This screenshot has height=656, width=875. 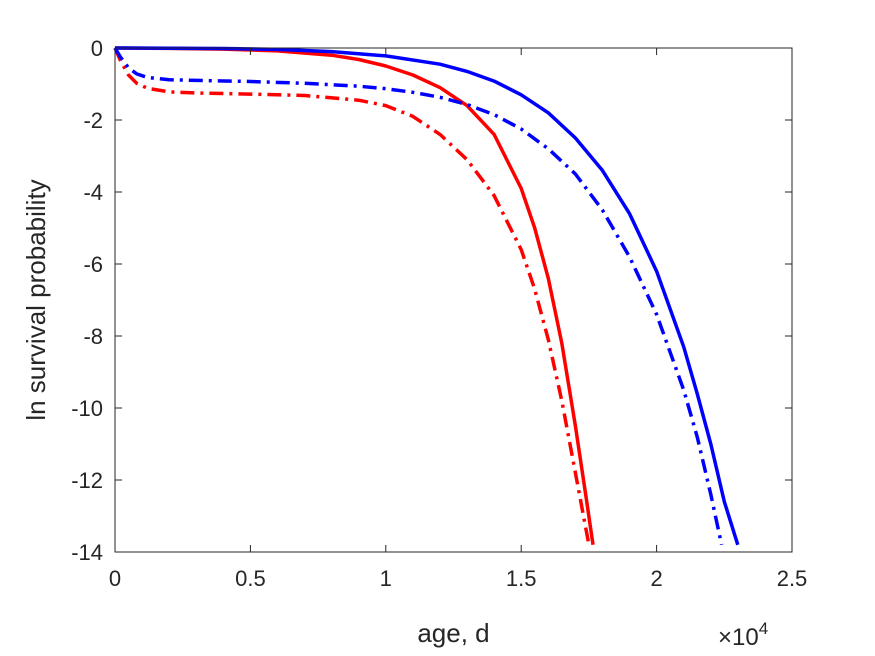 I want to click on y-tick-label: -14, so click(x=87, y=552).